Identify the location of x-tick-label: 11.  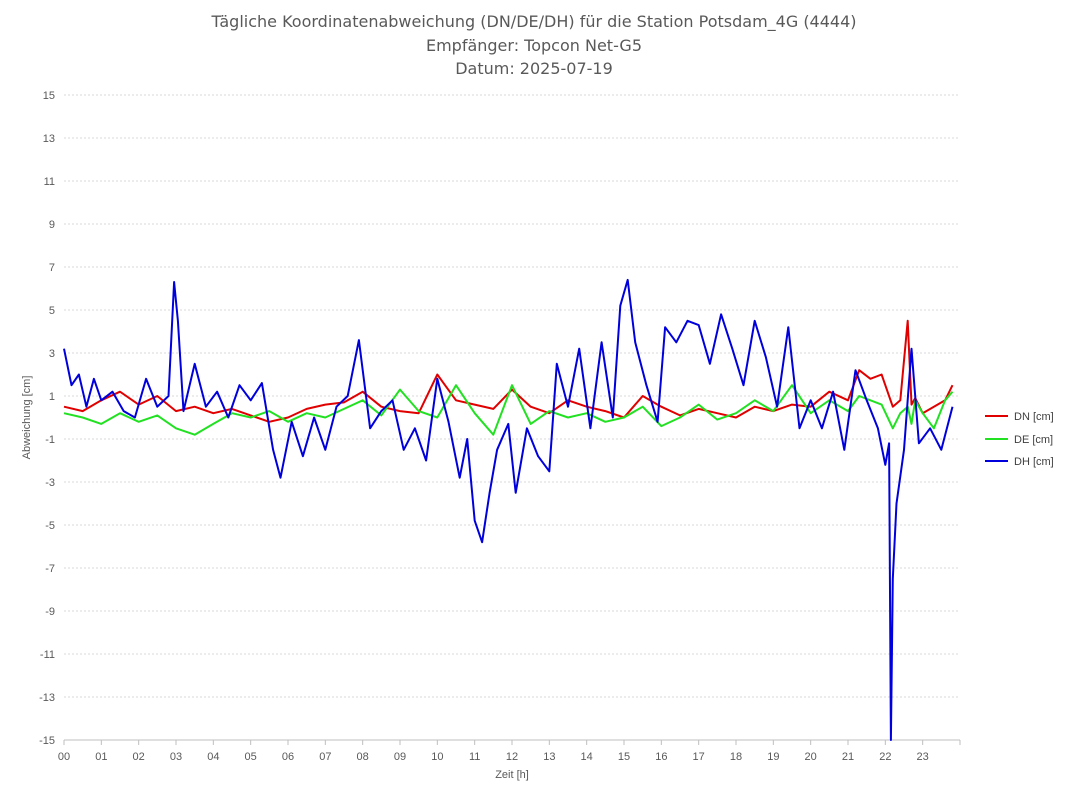
(474, 757).